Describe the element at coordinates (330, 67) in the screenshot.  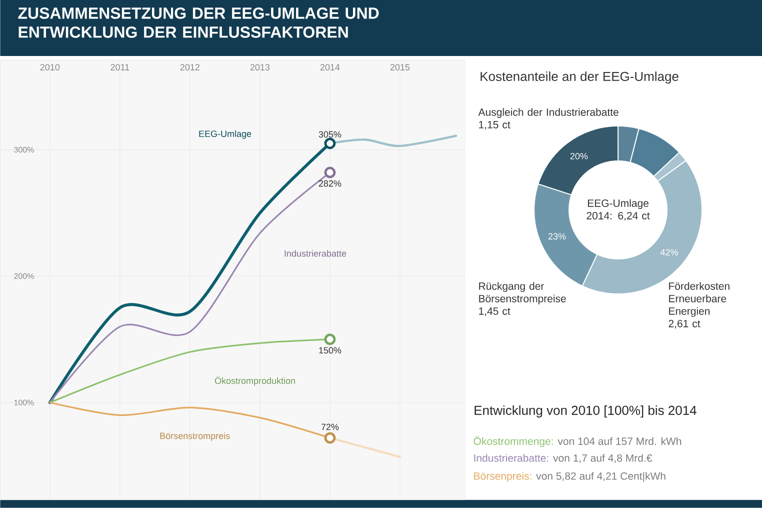
I see `x-tick-label: 2014` at that location.